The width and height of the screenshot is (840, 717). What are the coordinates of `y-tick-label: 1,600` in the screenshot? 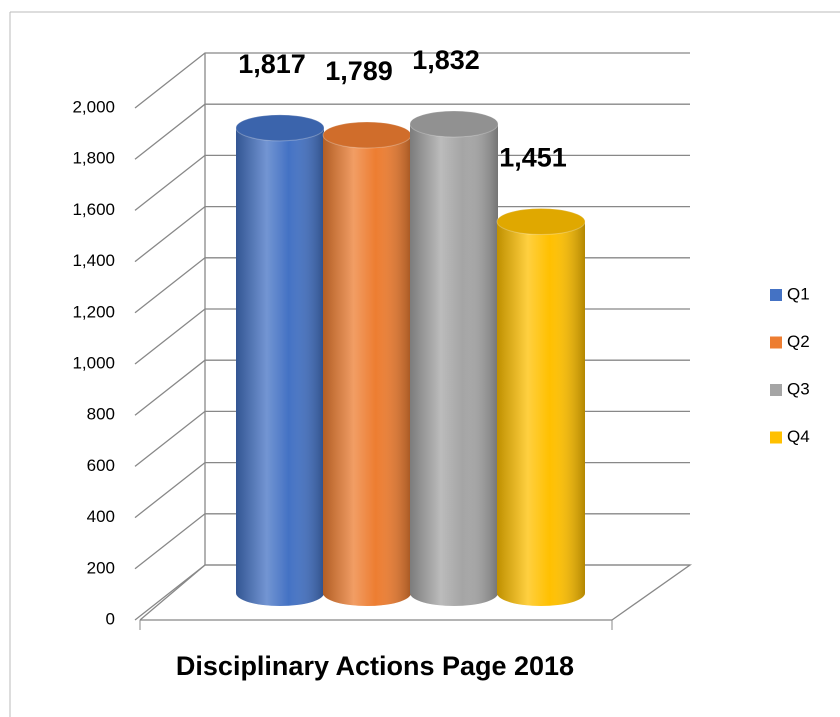 It's located at (93, 209).